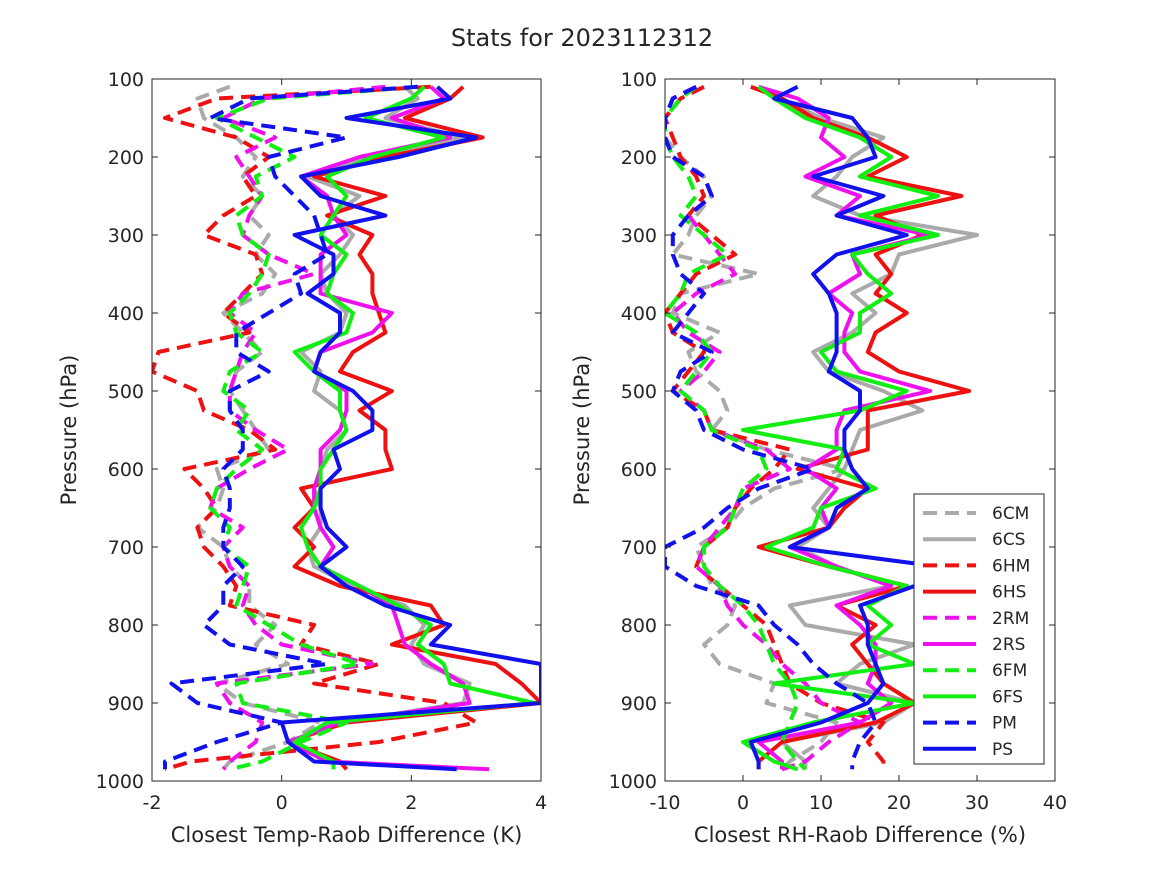 Image resolution: width=1167 pixels, height=879 pixels. Describe the element at coordinates (1009, 593) in the screenshot. I see `legend-label-6HS: 6HS` at that location.